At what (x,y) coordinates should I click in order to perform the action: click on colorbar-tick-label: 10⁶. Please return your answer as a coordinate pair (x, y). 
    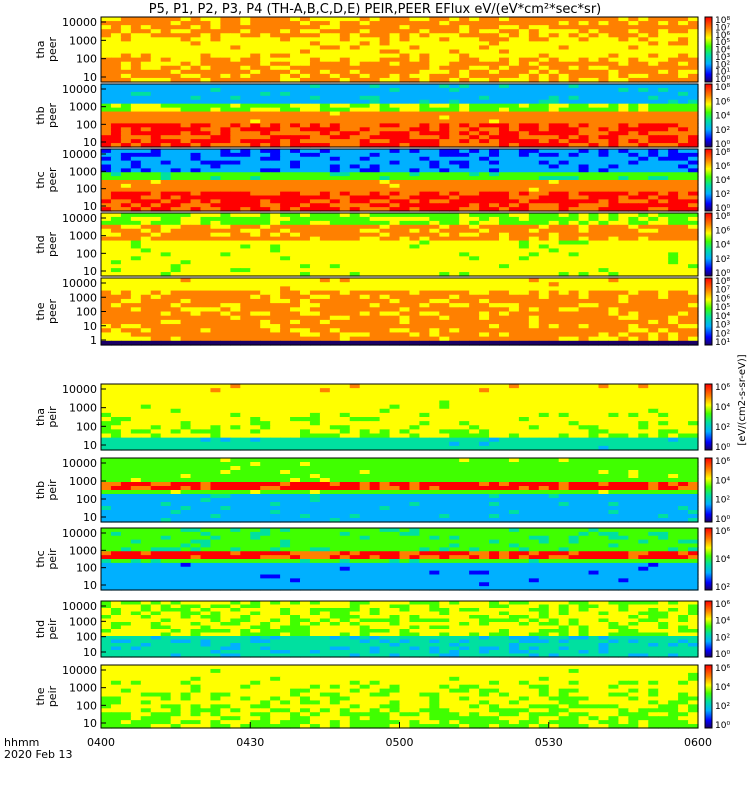
    Looking at the image, I should click on (722, 102).